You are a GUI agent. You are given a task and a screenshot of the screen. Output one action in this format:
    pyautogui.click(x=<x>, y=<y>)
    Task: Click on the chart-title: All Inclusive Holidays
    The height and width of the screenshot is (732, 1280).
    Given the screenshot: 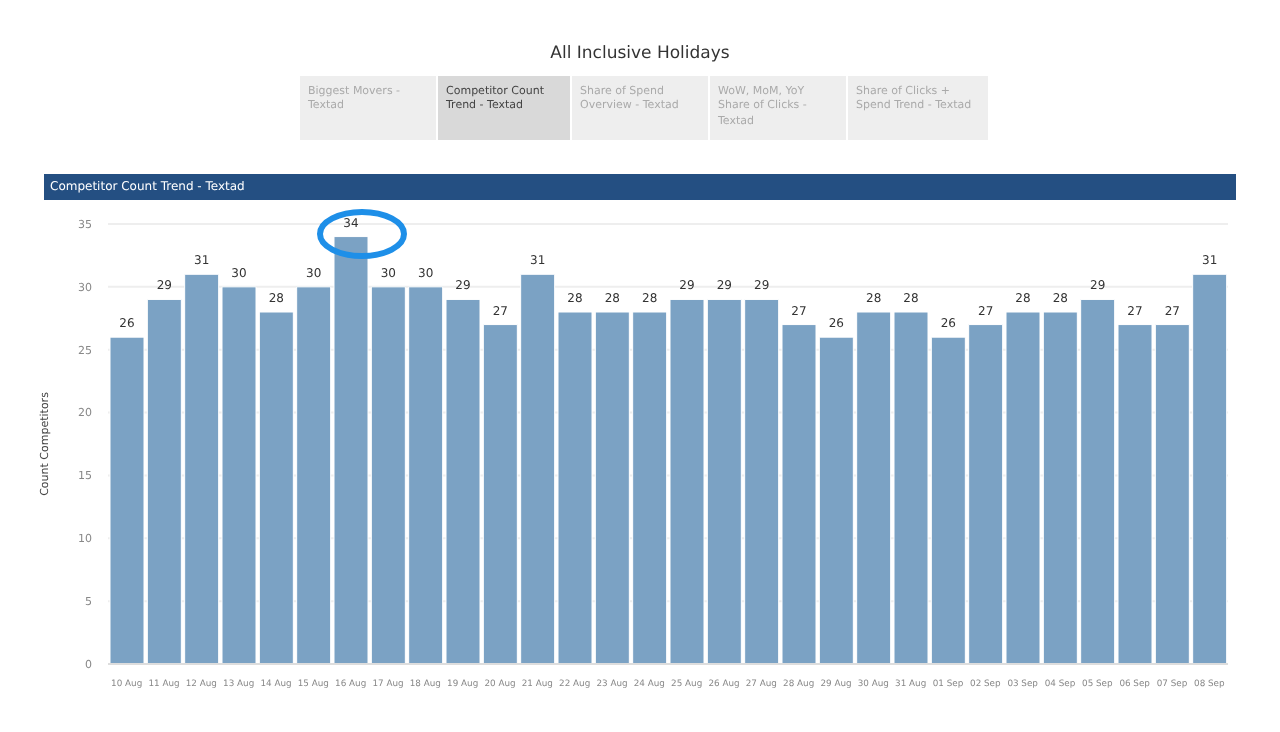 What is the action you would take?
    pyautogui.click(x=640, y=54)
    